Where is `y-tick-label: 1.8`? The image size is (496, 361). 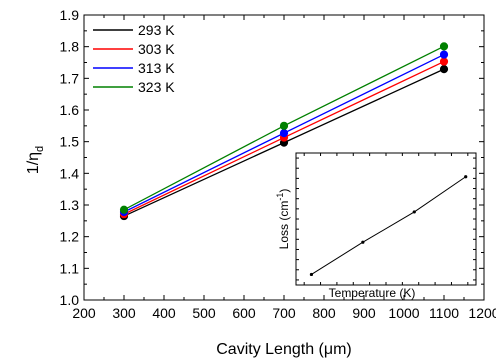
y-tick-label: 1.8 is located at coordinates (70, 47).